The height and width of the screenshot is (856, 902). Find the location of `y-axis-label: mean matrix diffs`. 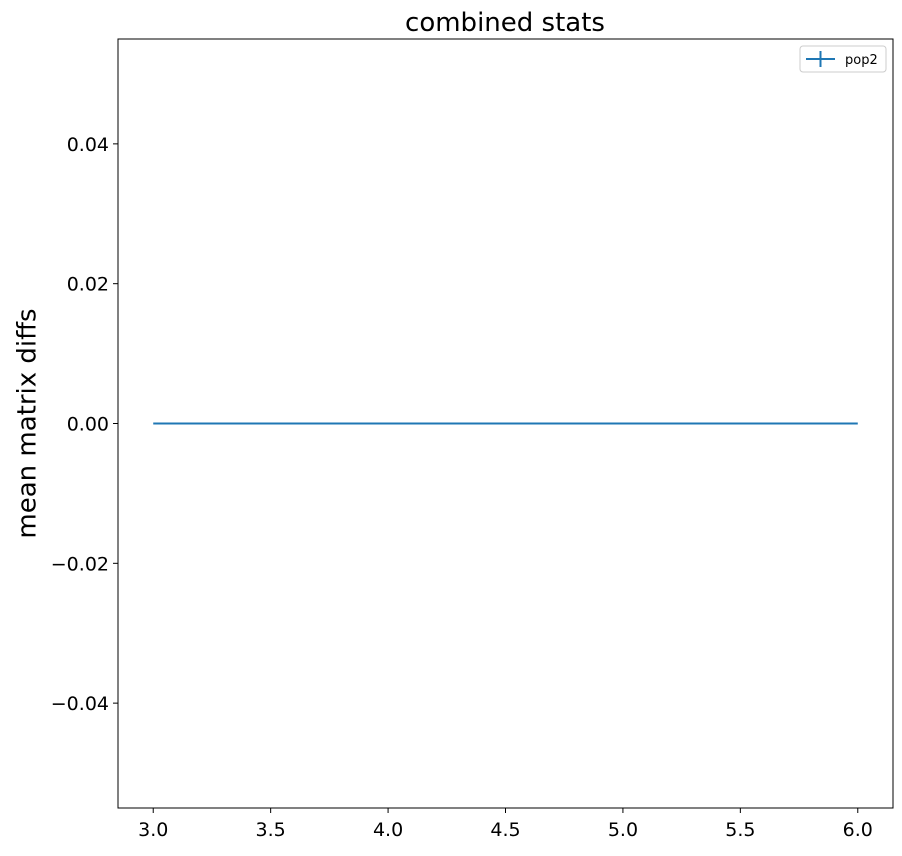

y-axis-label: mean matrix diffs is located at coordinates (28, 423).